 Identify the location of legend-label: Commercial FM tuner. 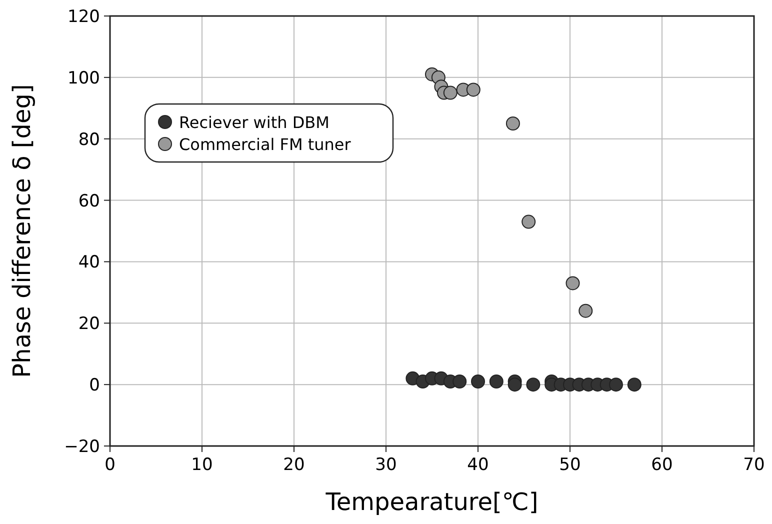
(265, 144).